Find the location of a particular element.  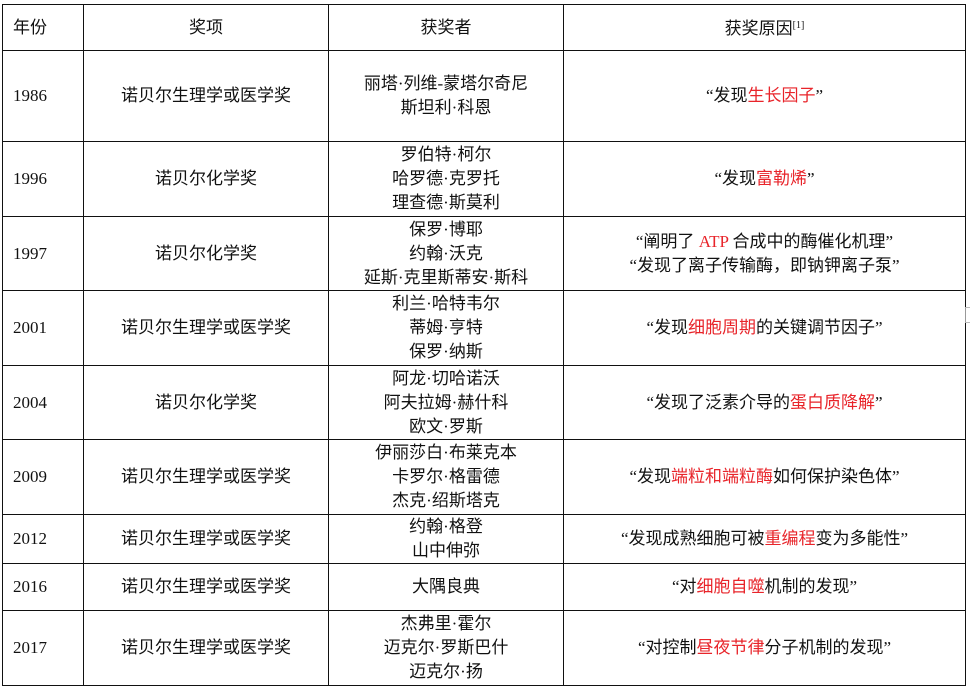

highlighted-term: 富勒烯 is located at coordinates (781, 178).